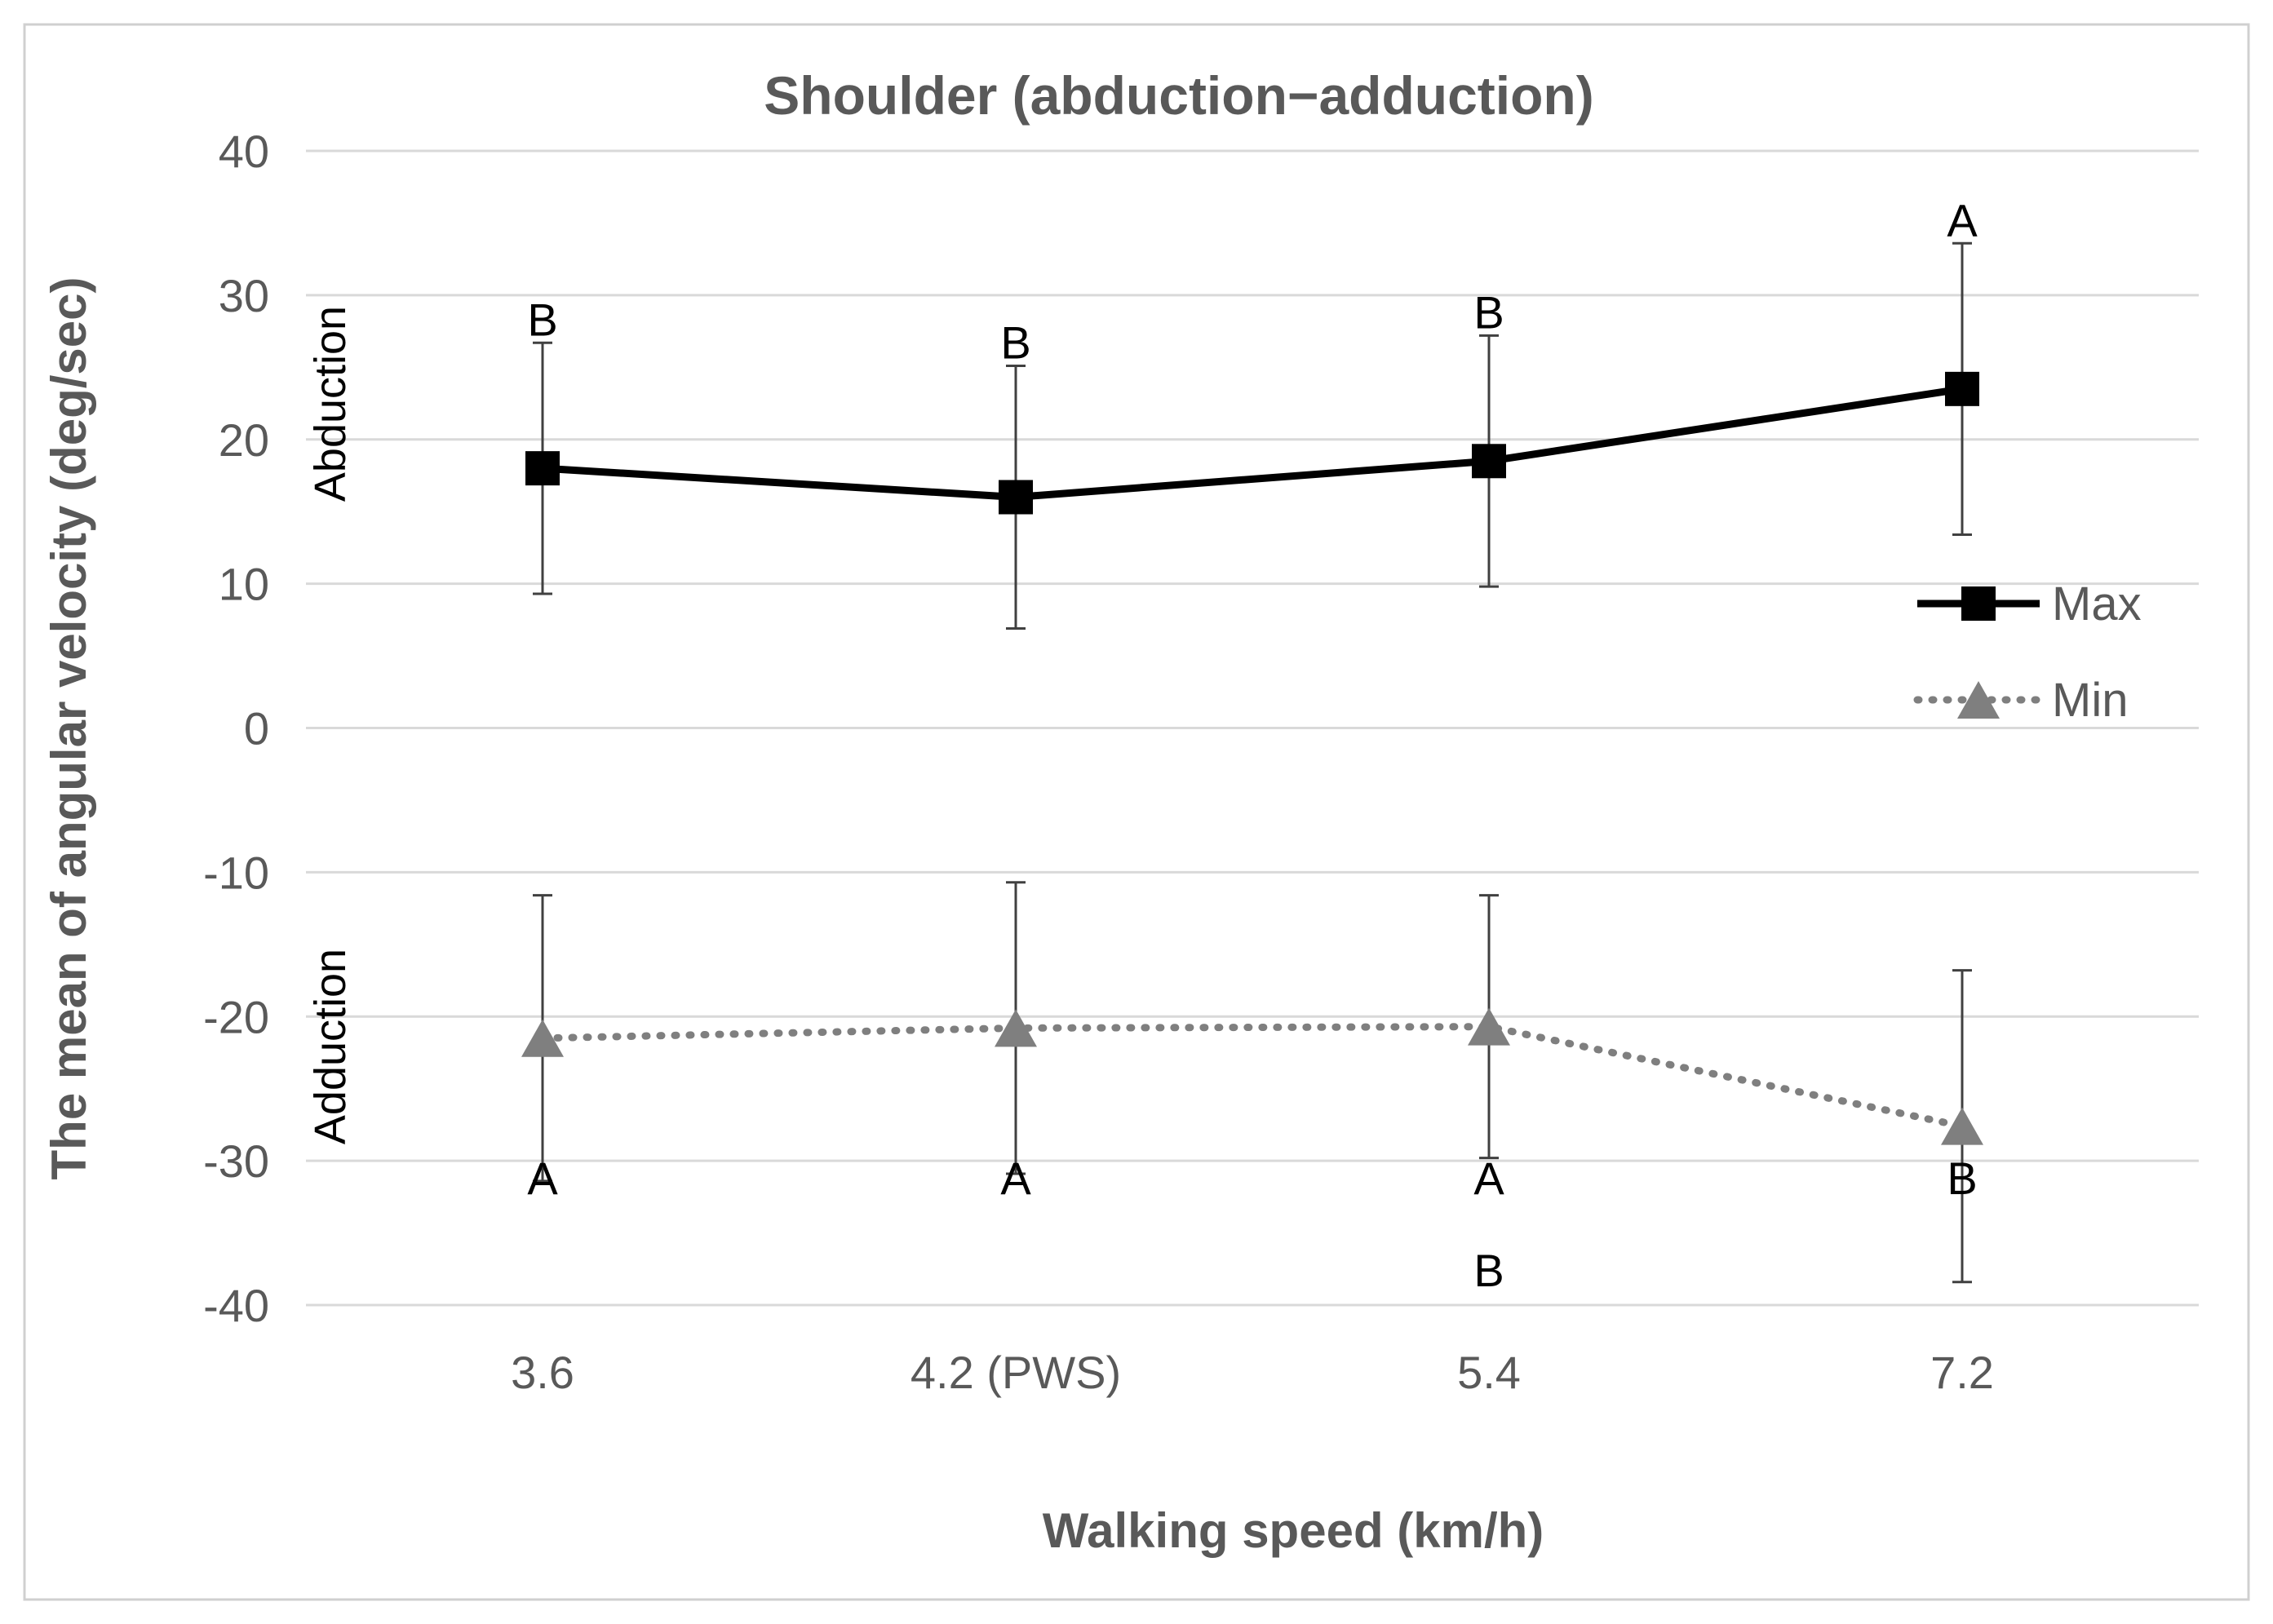  What do you see at coordinates (236, 1305) in the screenshot?
I see `y-tick-label: -40` at bounding box center [236, 1305].